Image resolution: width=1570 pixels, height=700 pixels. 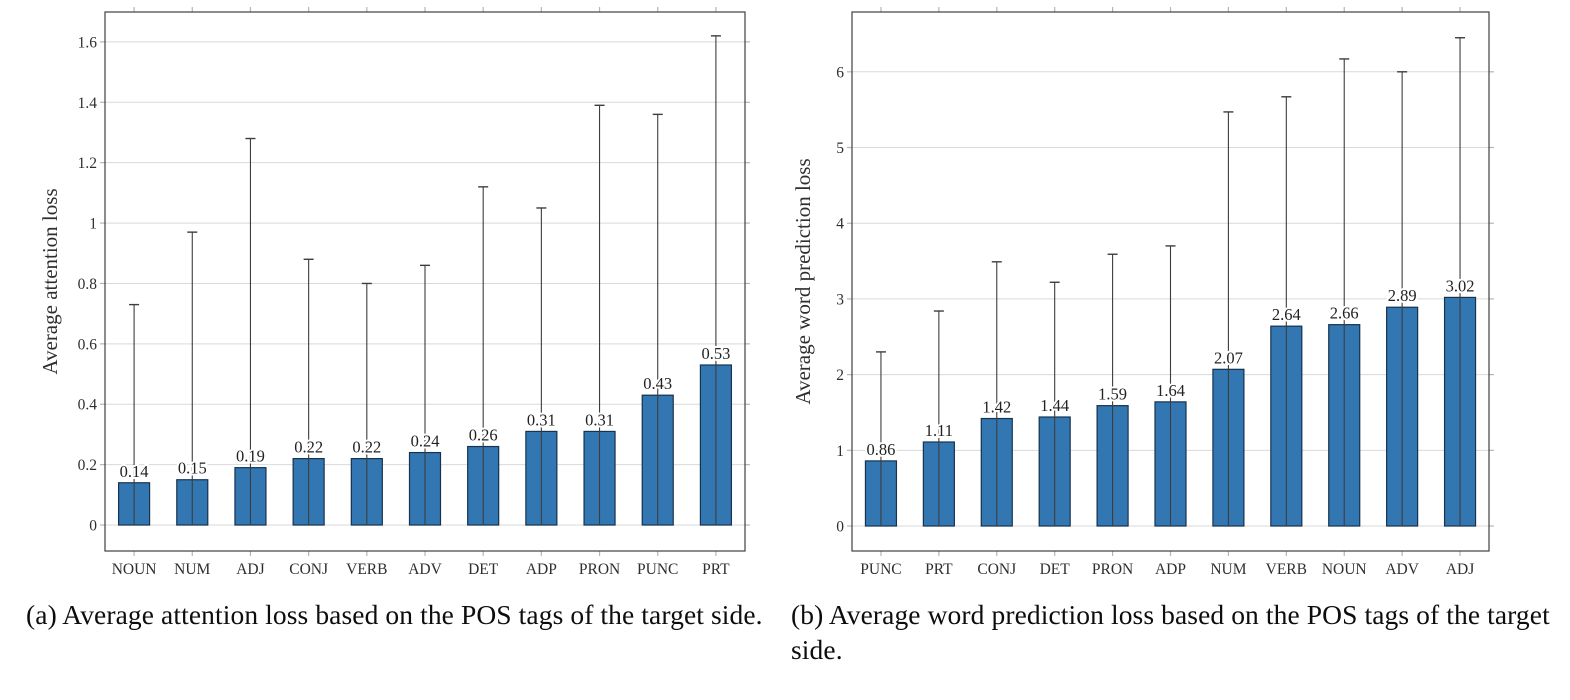 I want to click on y-axis-label: Average attention loss, so click(x=50, y=281).